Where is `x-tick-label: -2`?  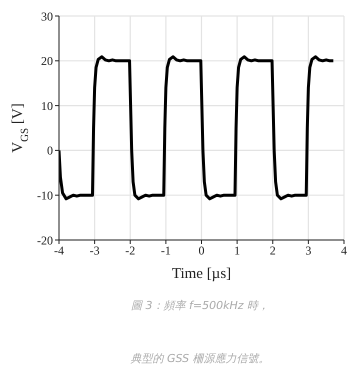
x-tick-label: -2 is located at coordinates (130, 251).